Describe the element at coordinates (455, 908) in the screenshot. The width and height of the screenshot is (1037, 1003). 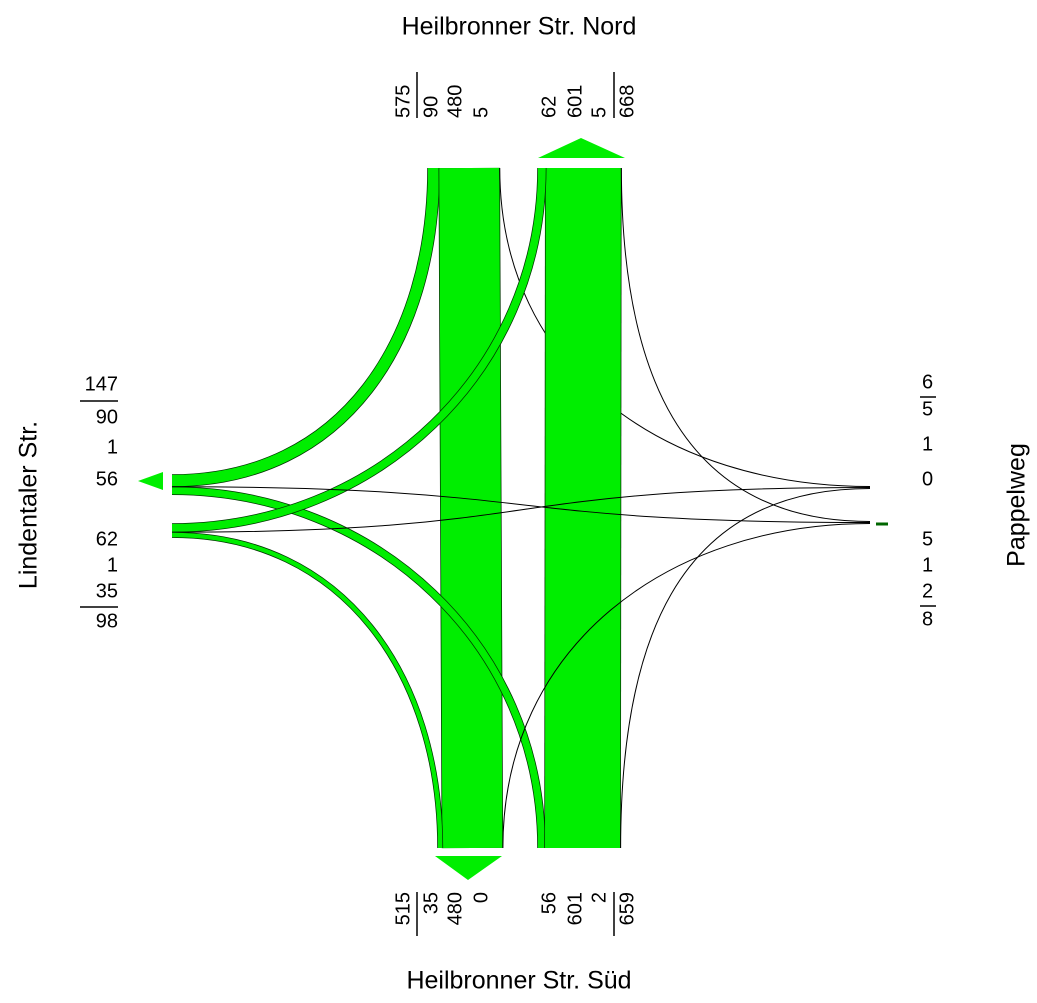
I see `south-count: 480` at that location.